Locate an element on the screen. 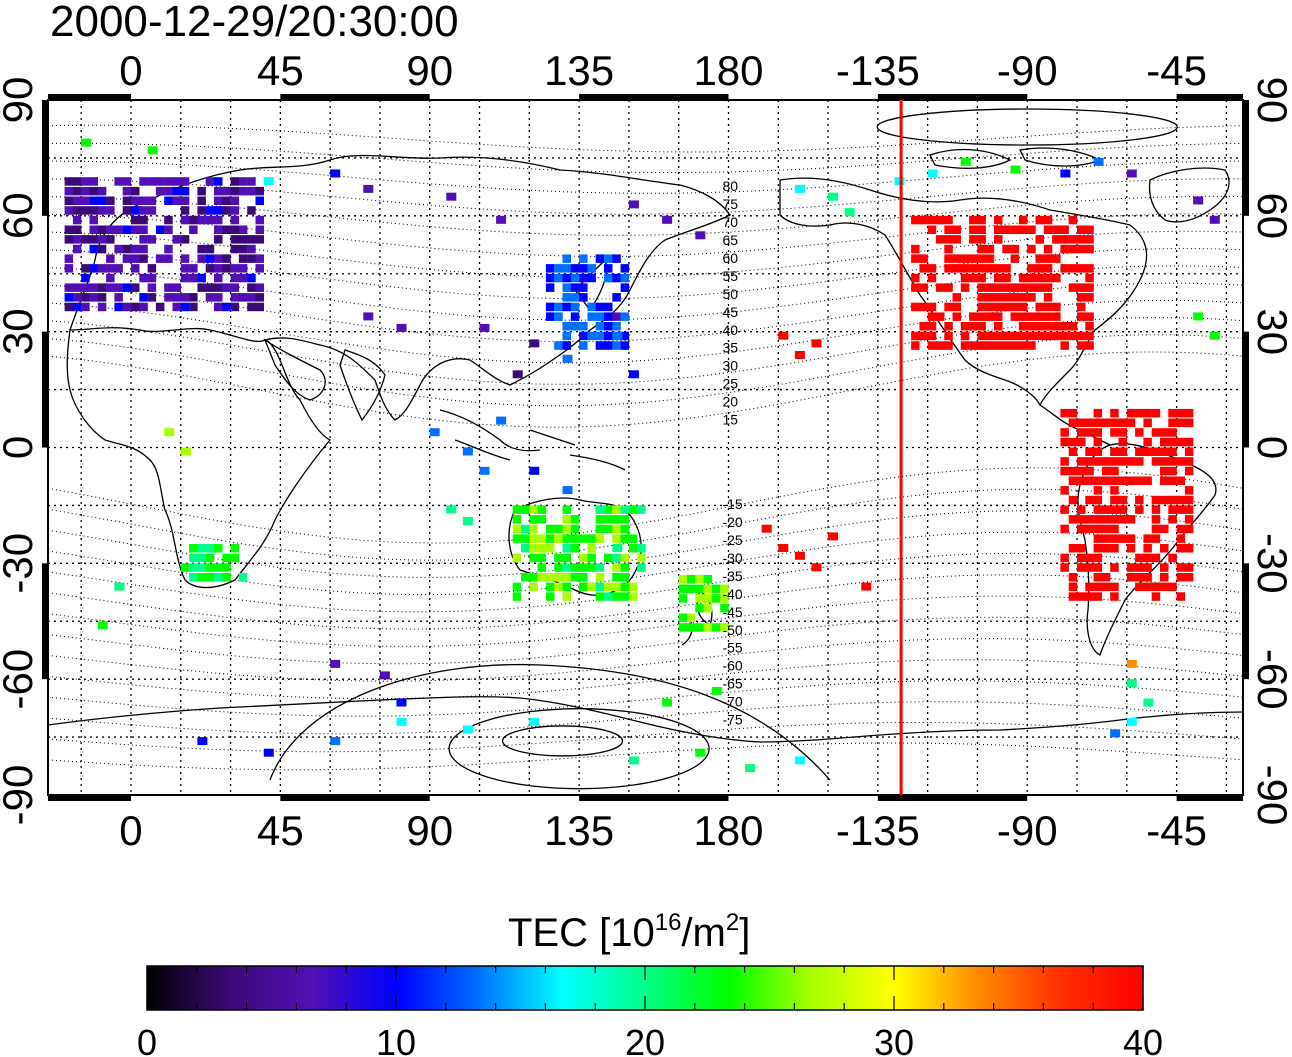 The height and width of the screenshot is (1057, 1292). coastline-greenland is located at coordinates (1189, 195).